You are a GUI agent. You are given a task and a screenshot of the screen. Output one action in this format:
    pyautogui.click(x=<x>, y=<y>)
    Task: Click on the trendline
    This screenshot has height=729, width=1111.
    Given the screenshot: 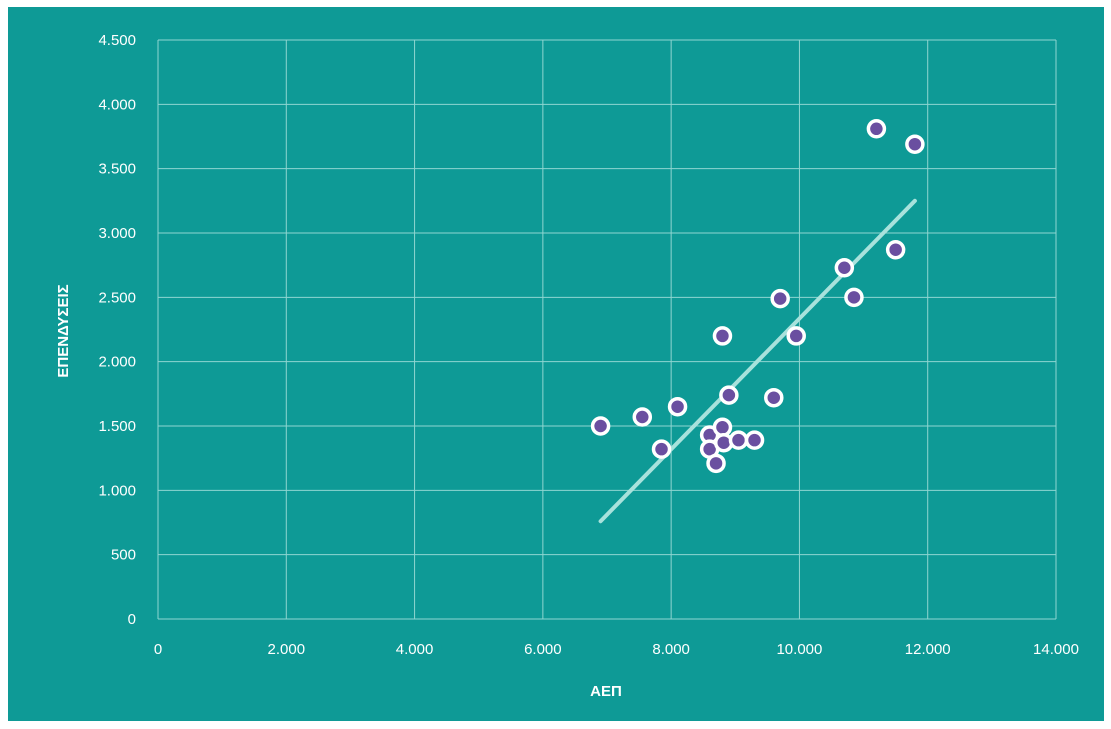 What is the action you would take?
    pyautogui.click(x=757, y=361)
    